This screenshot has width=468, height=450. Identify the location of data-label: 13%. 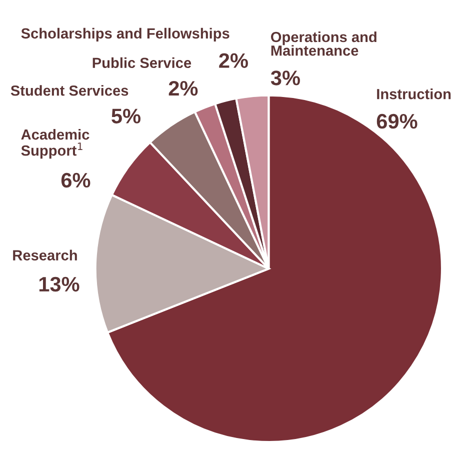
(59, 284).